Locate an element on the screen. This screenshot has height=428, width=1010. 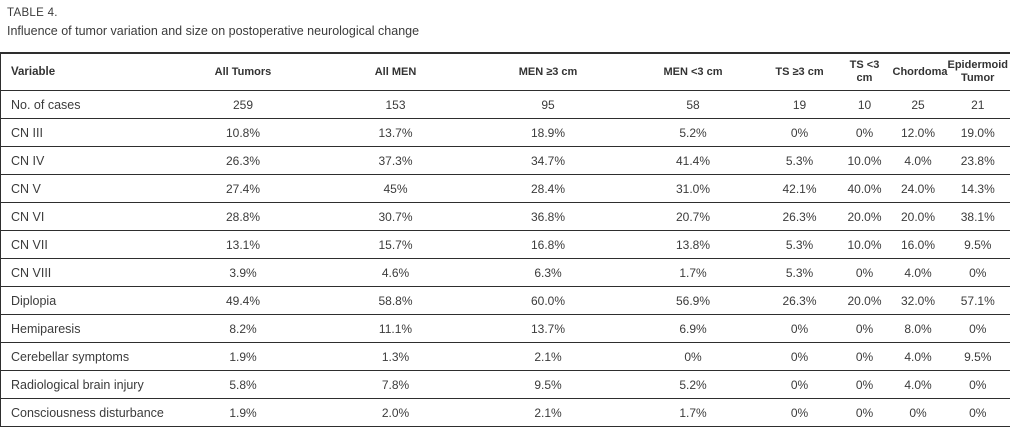
column-header-all-tumors: All Tumors is located at coordinates (243, 72).